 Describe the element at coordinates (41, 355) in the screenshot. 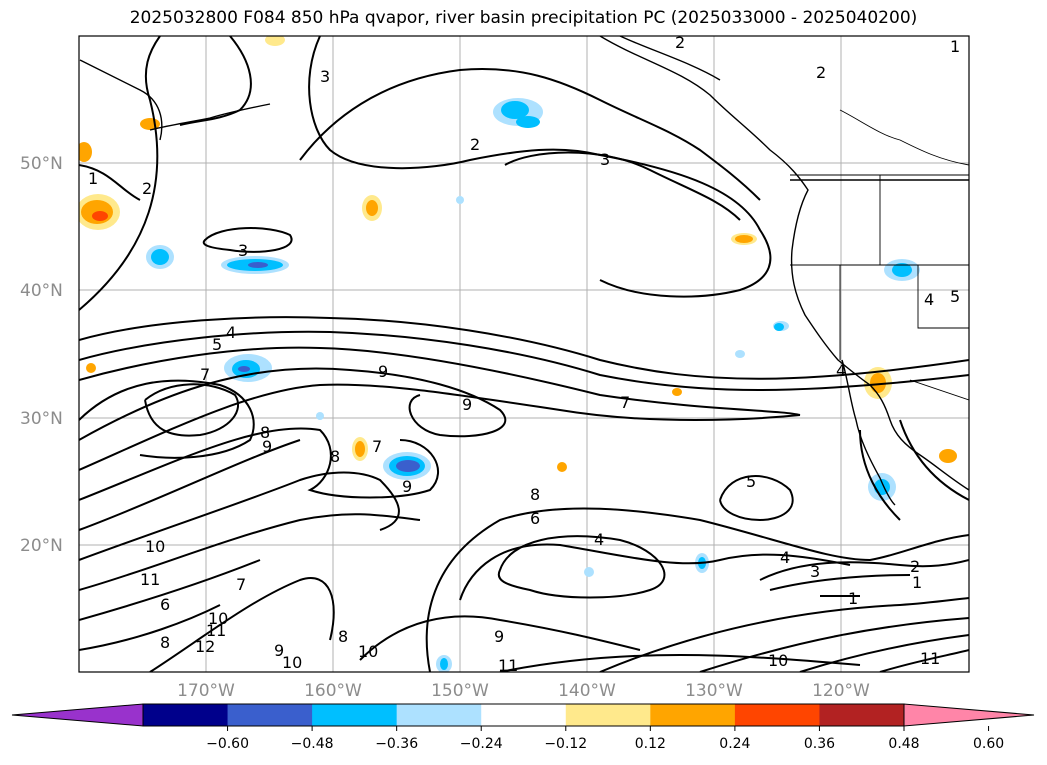

I see `lat-axis: 50°N 40°N 30°N 20°N` at that location.